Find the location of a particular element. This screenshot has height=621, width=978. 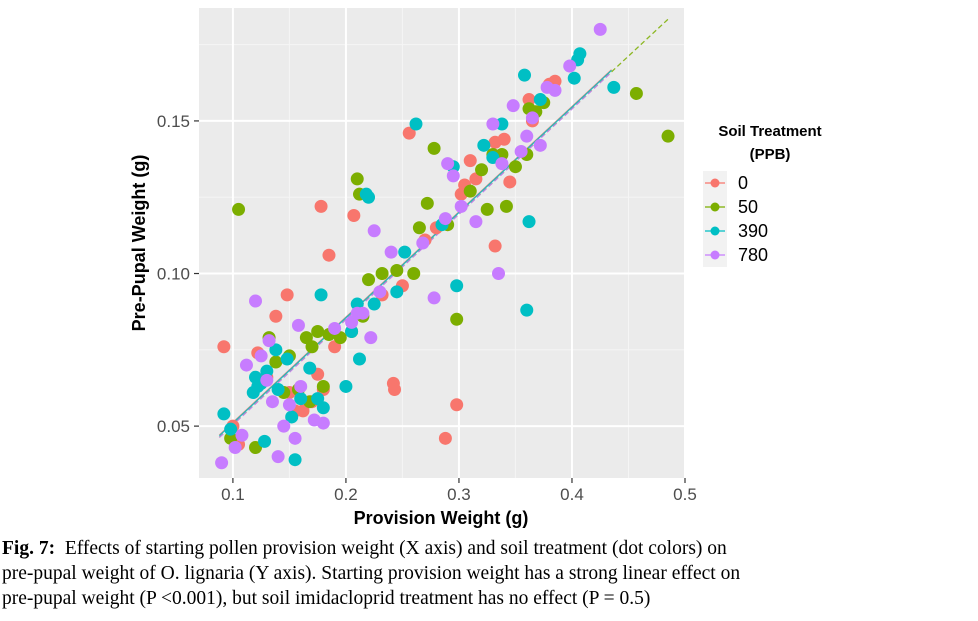

x-tick-label: 0.2 is located at coordinates (346, 494).